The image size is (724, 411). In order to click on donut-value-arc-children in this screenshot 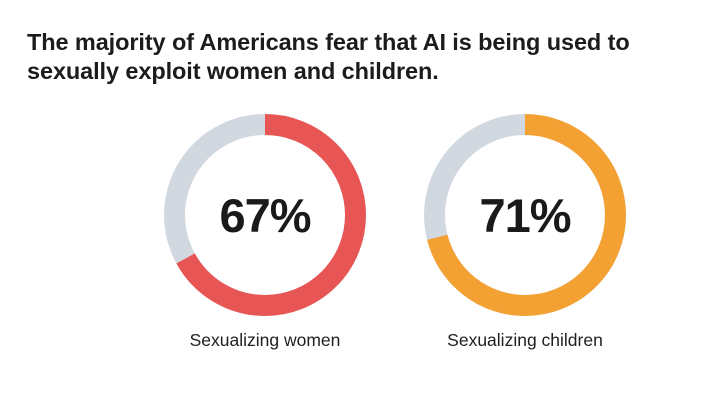, I will do `click(525, 215)`.